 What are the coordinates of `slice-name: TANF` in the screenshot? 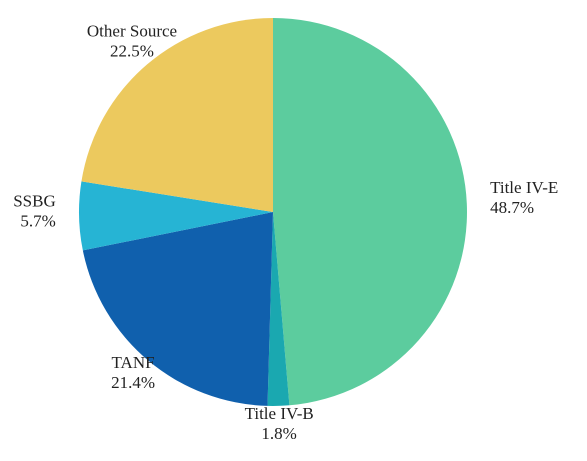 It's located at (133, 362).